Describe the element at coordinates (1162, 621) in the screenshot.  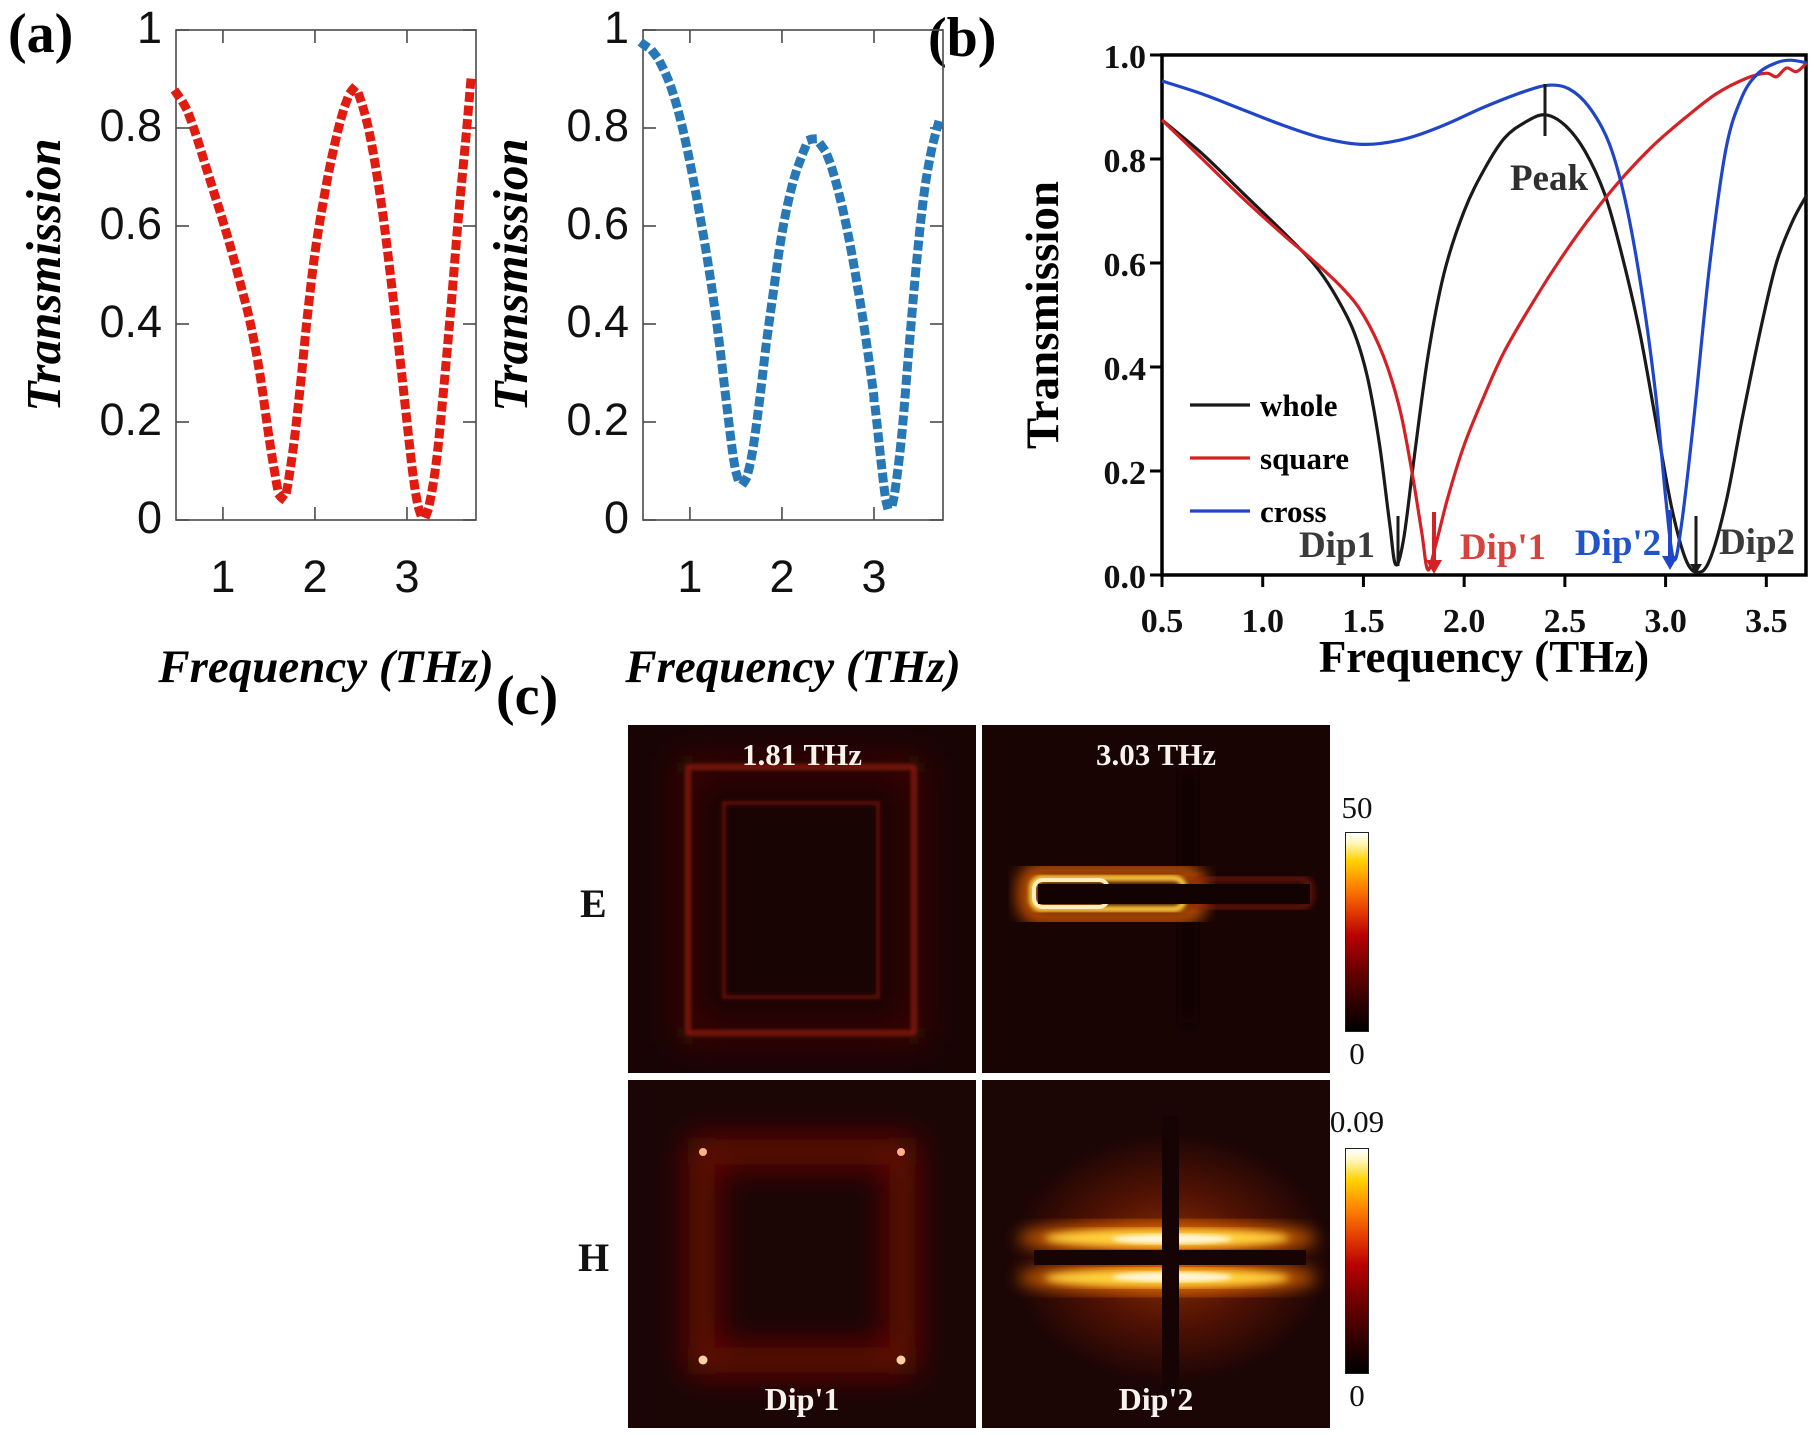
I see `tick-label: 0.5` at that location.